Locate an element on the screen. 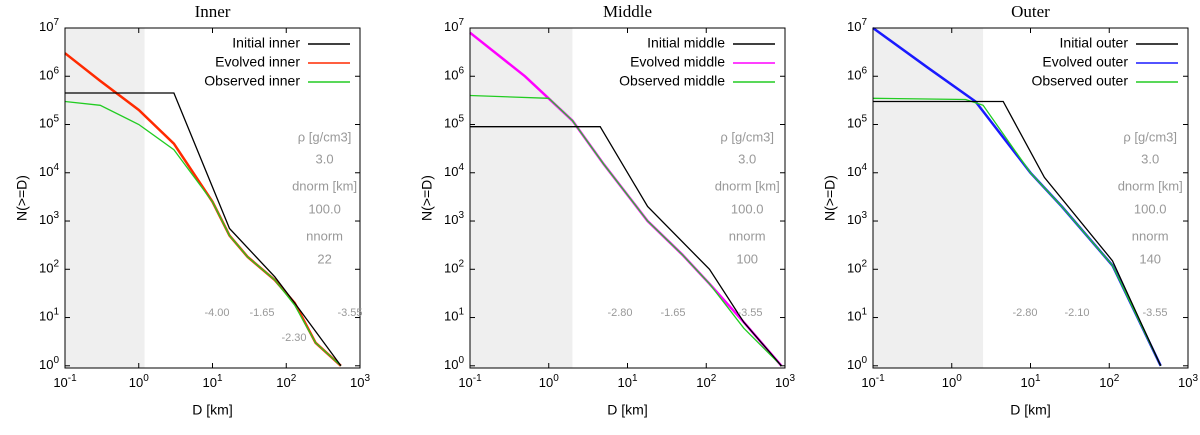 The height and width of the screenshot is (435, 1200). legend-label: Observed outer is located at coordinates (1080, 81).